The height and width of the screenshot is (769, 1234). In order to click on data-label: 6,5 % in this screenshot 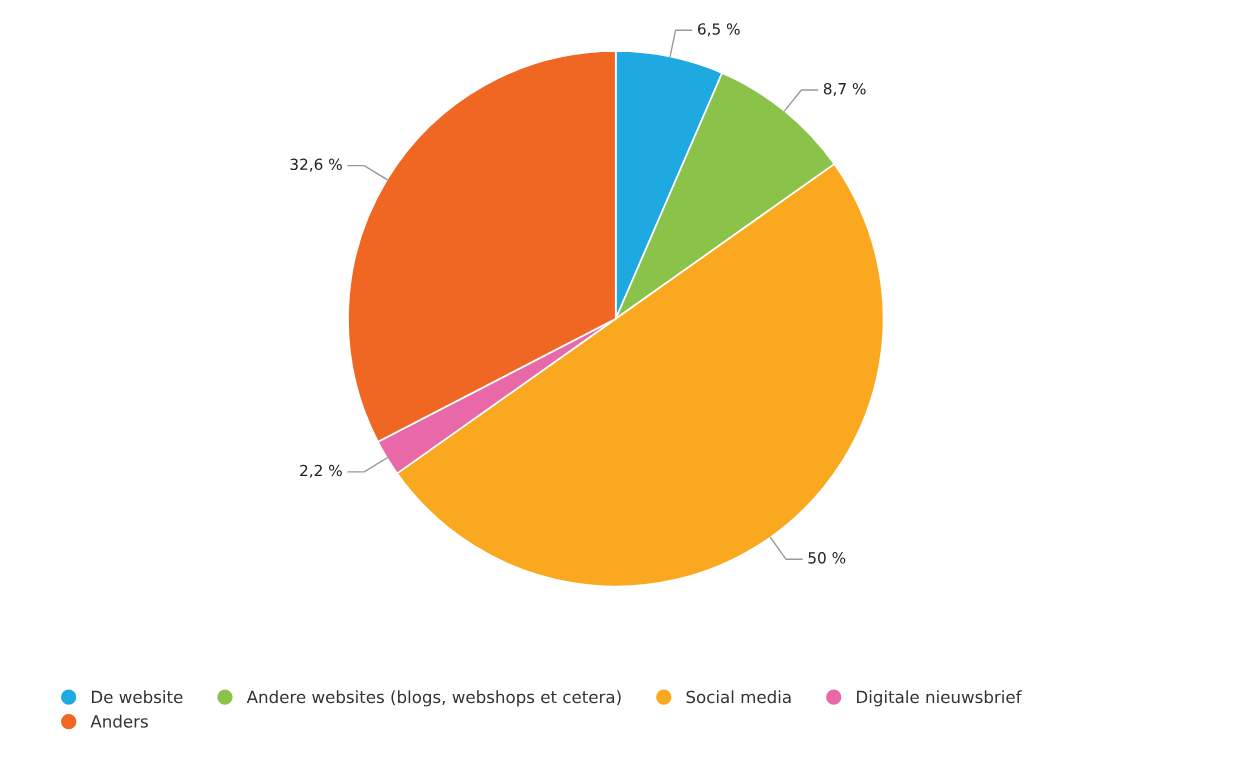, I will do `click(718, 30)`.